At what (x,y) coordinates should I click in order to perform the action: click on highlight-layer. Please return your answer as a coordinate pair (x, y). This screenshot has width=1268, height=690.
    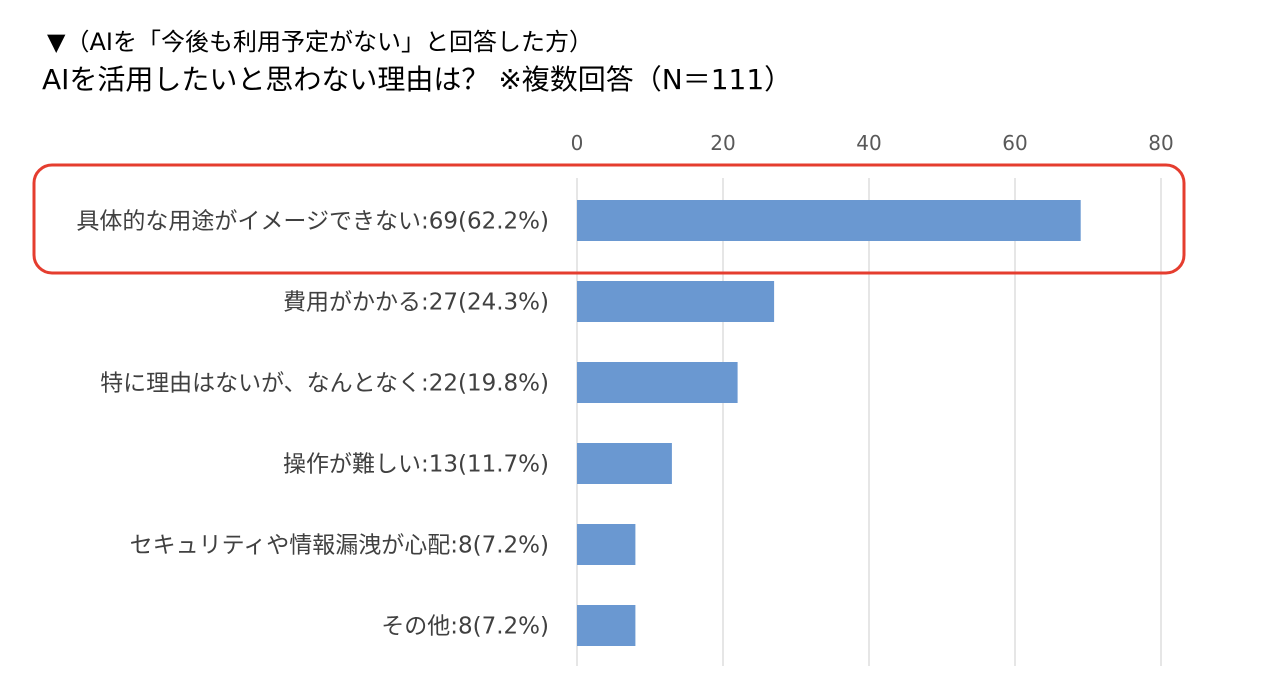
    Looking at the image, I should click on (609, 219).